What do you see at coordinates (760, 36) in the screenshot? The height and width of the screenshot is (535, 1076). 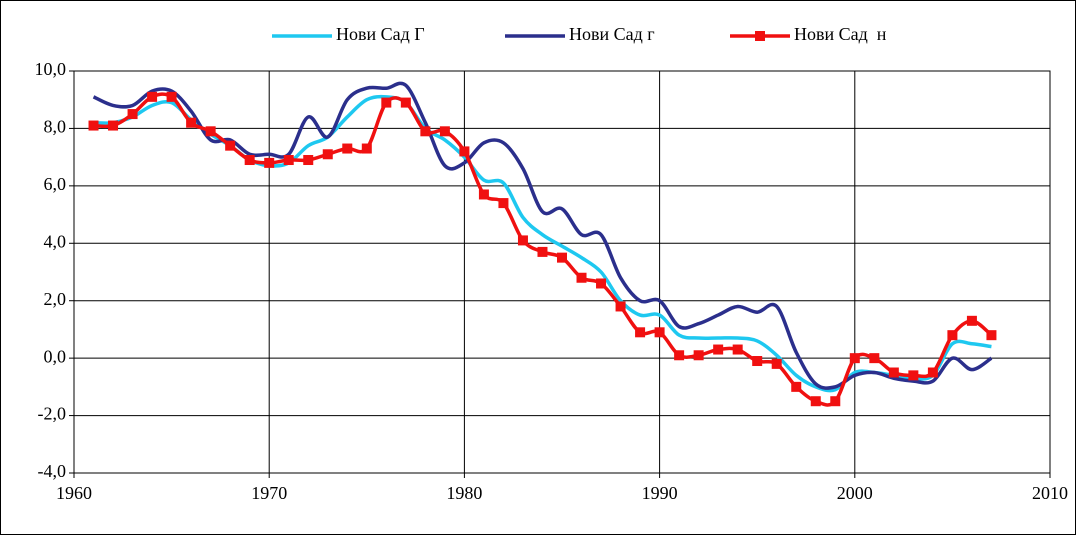 I see `legend-marker` at bounding box center [760, 36].